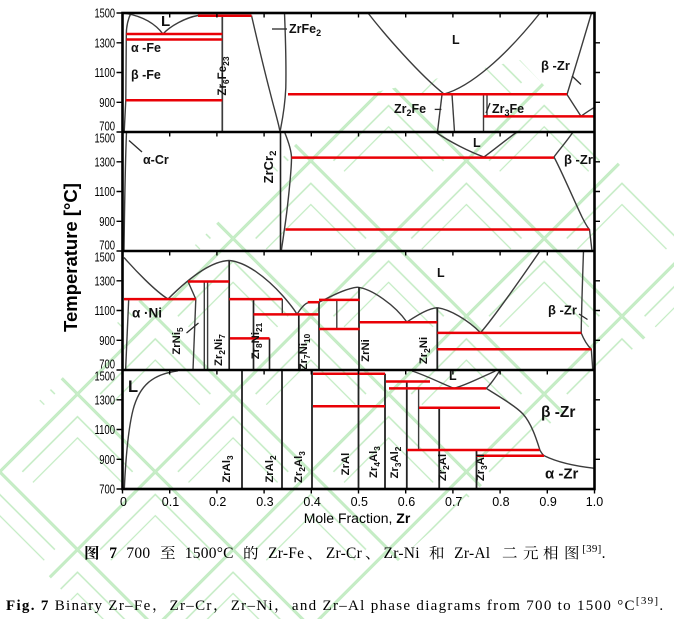  Describe the element at coordinates (444, 467) in the screenshot. I see `svg-text: Zr2Al` at that location.